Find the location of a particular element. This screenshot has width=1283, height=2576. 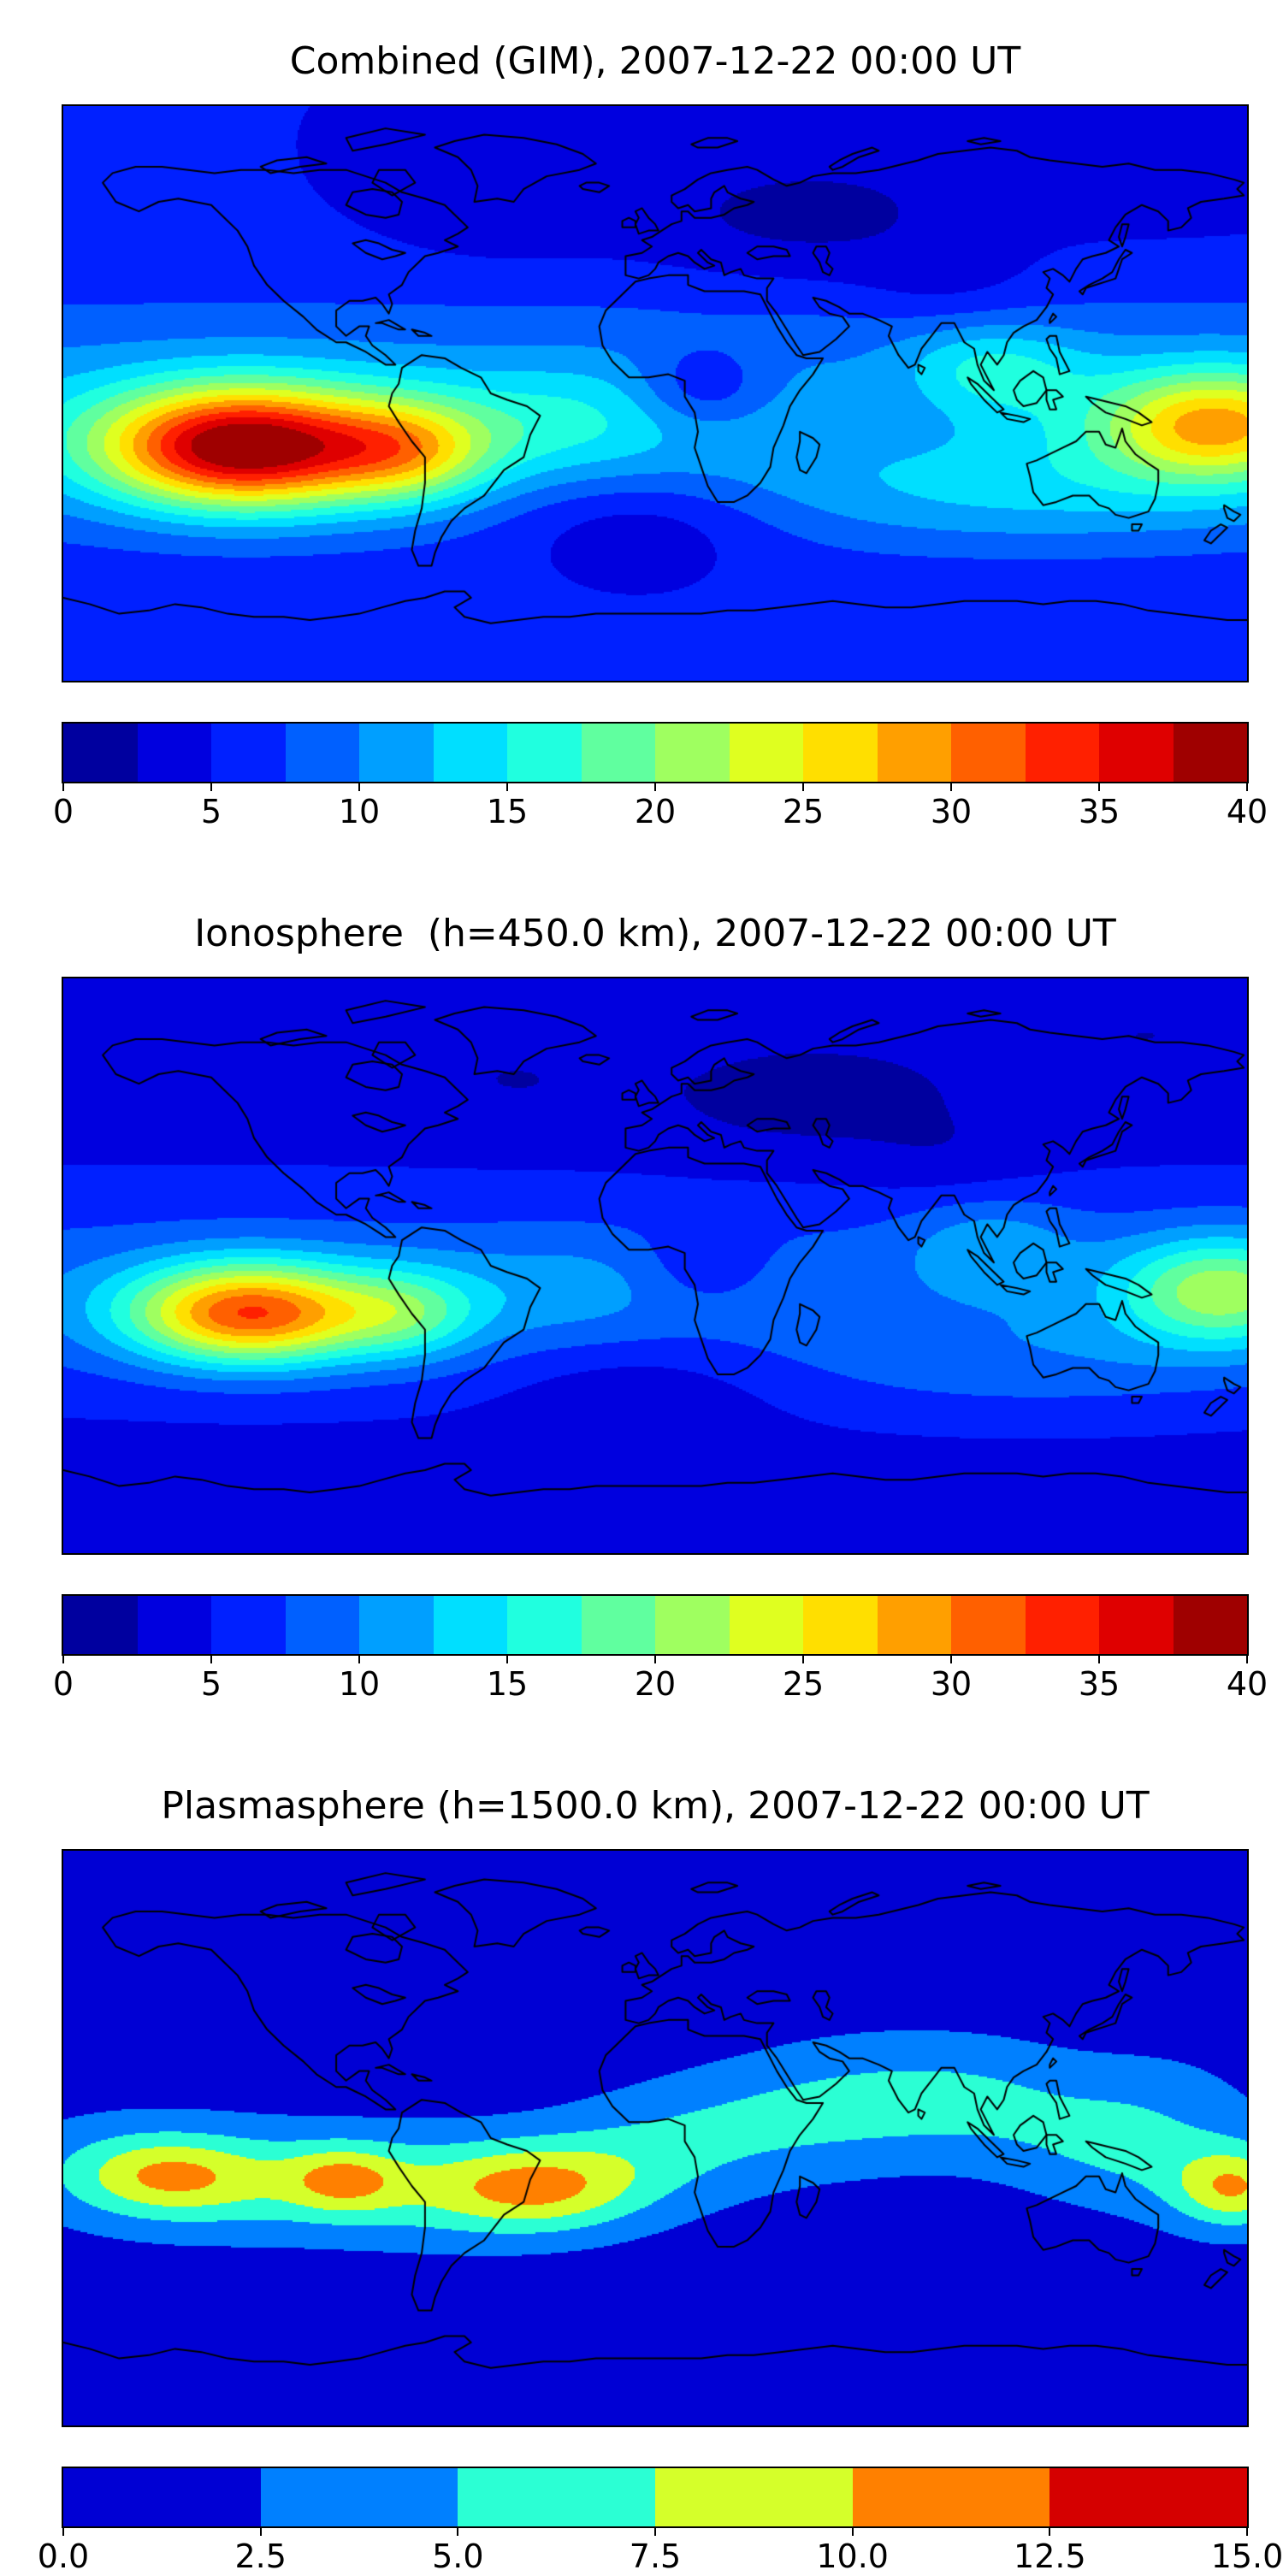

colorbar-tick-label: 0.0 is located at coordinates (63, 2556).